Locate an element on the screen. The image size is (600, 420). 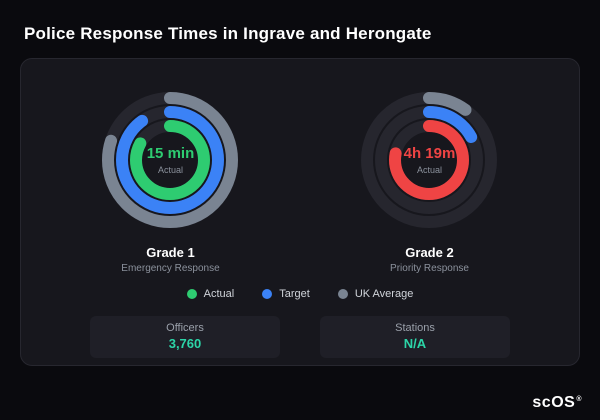
legend-item-target: Target is located at coordinates (286, 294).